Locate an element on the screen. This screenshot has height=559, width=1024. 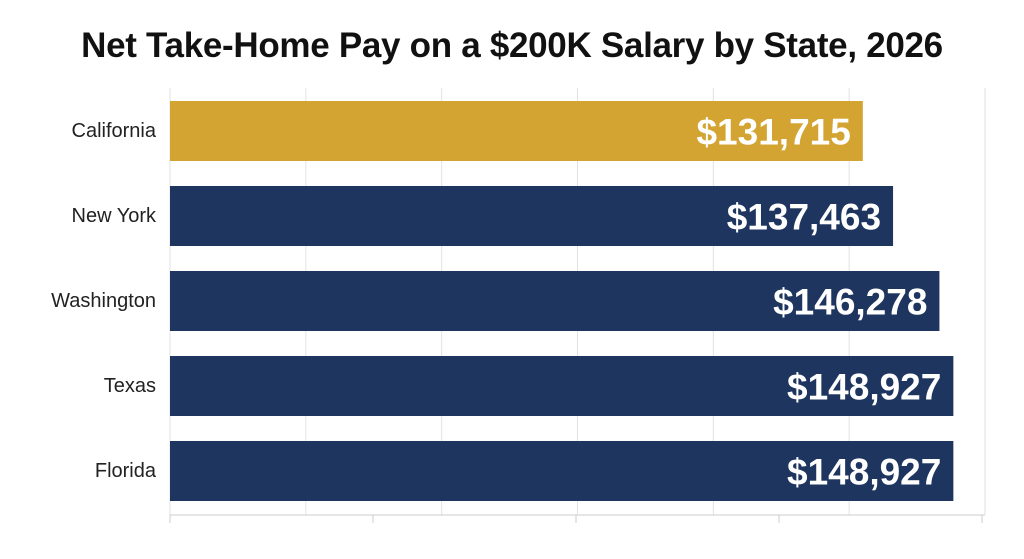
value-label: $146,278 is located at coordinates (850, 302).